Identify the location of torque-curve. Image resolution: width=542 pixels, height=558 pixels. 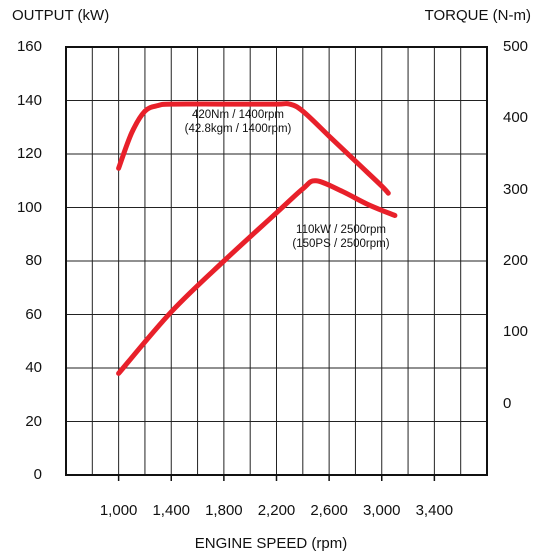
(253, 148).